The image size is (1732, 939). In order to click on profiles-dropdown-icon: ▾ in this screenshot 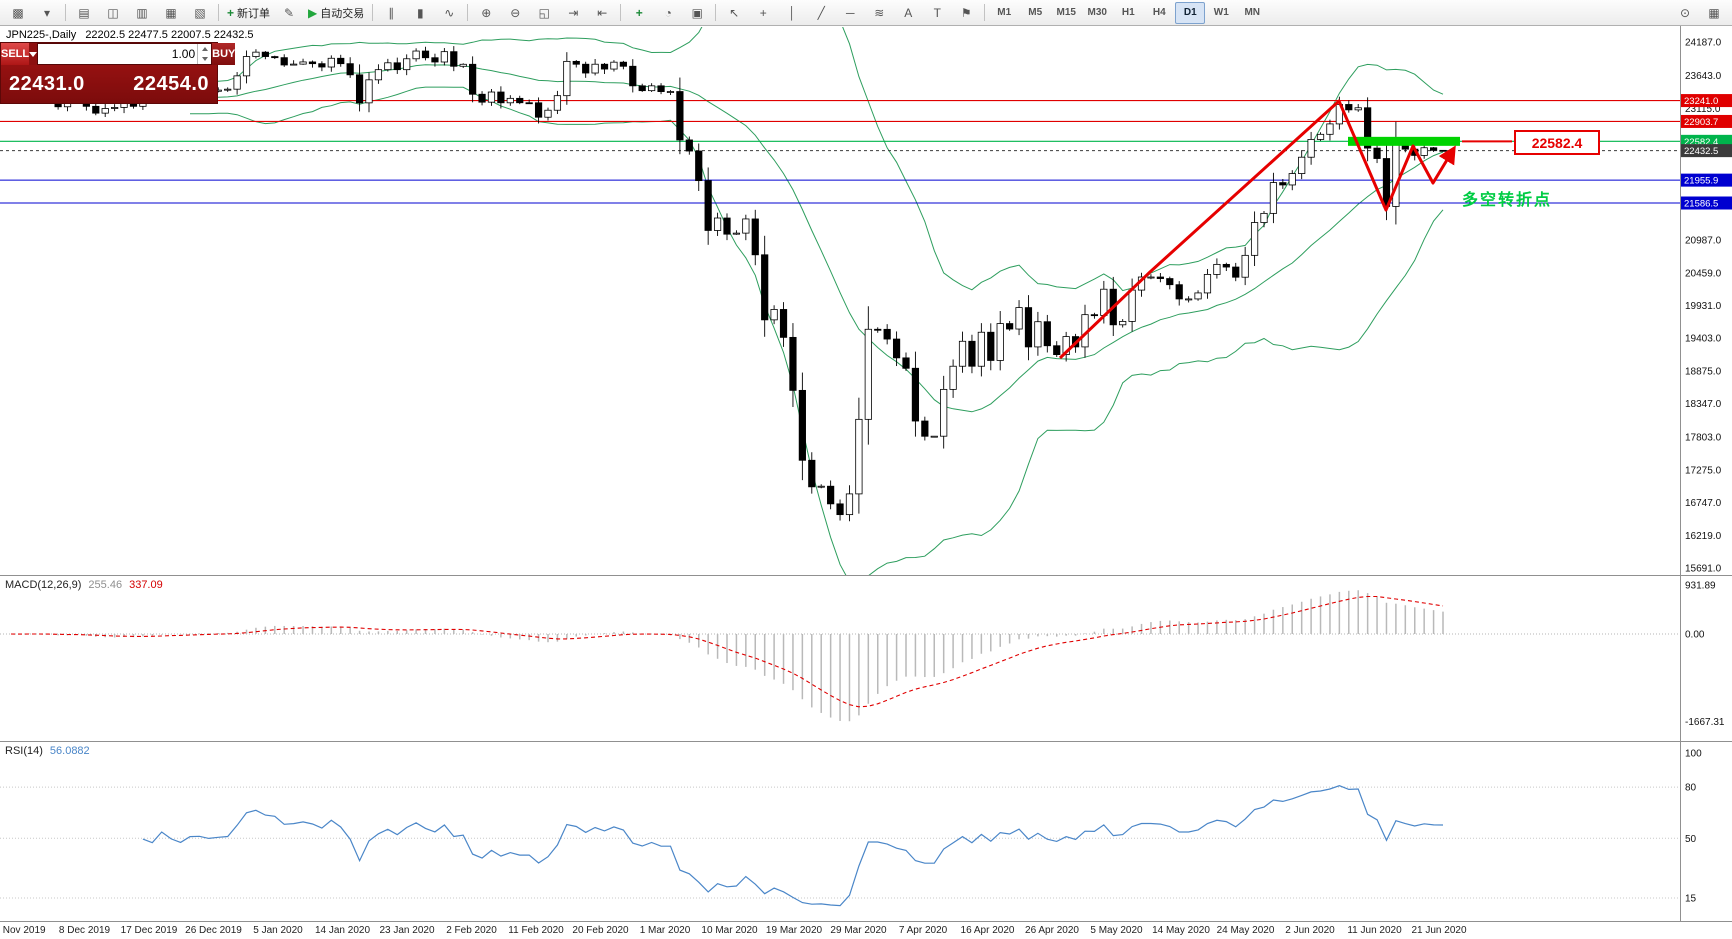, I will do `click(47, 13)`.